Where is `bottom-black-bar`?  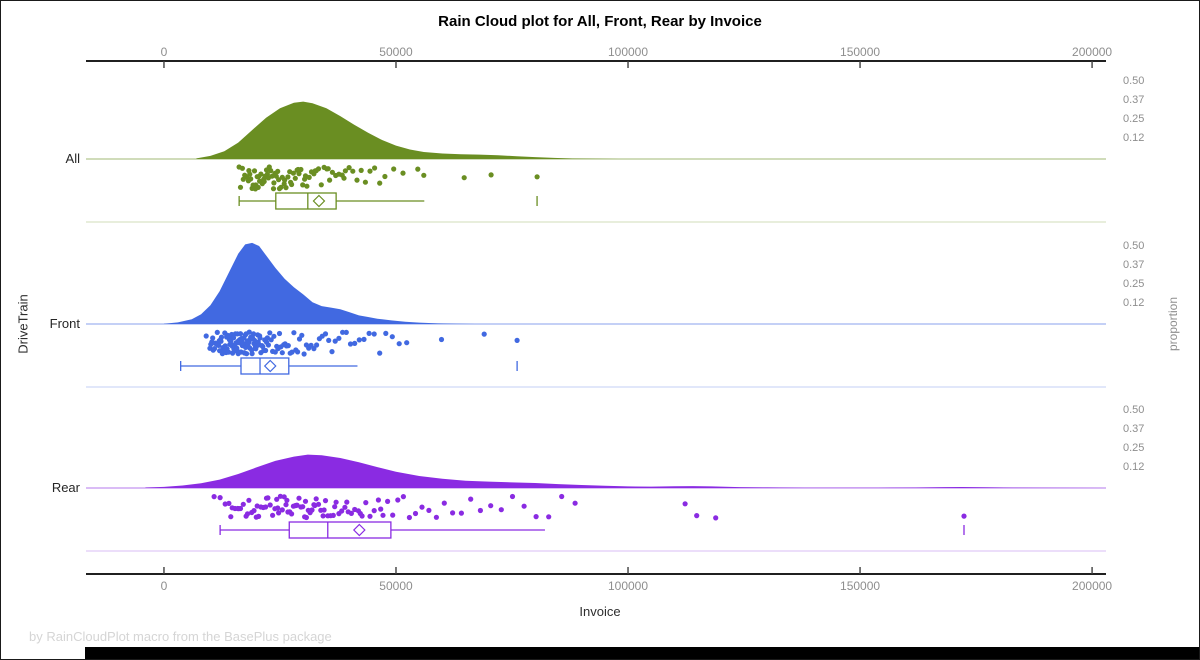
bottom-black-bar is located at coordinates (642, 653).